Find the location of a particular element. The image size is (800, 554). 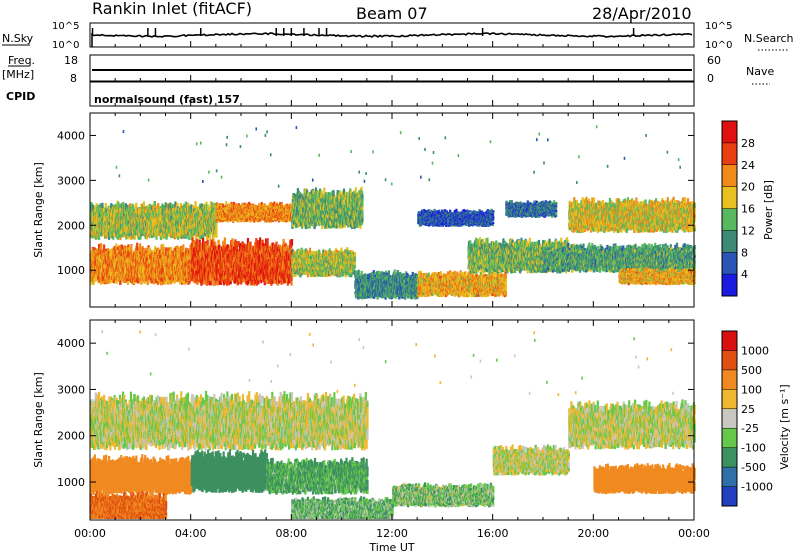

freq-tick-bottom: 8 is located at coordinates (73, 78).